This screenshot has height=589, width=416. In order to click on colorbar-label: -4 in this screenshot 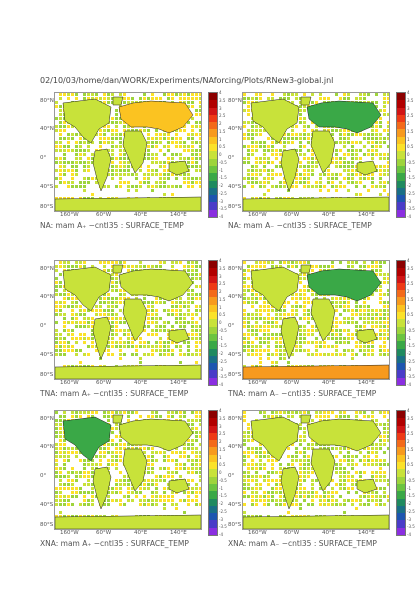, I will do `click(409, 216)`.